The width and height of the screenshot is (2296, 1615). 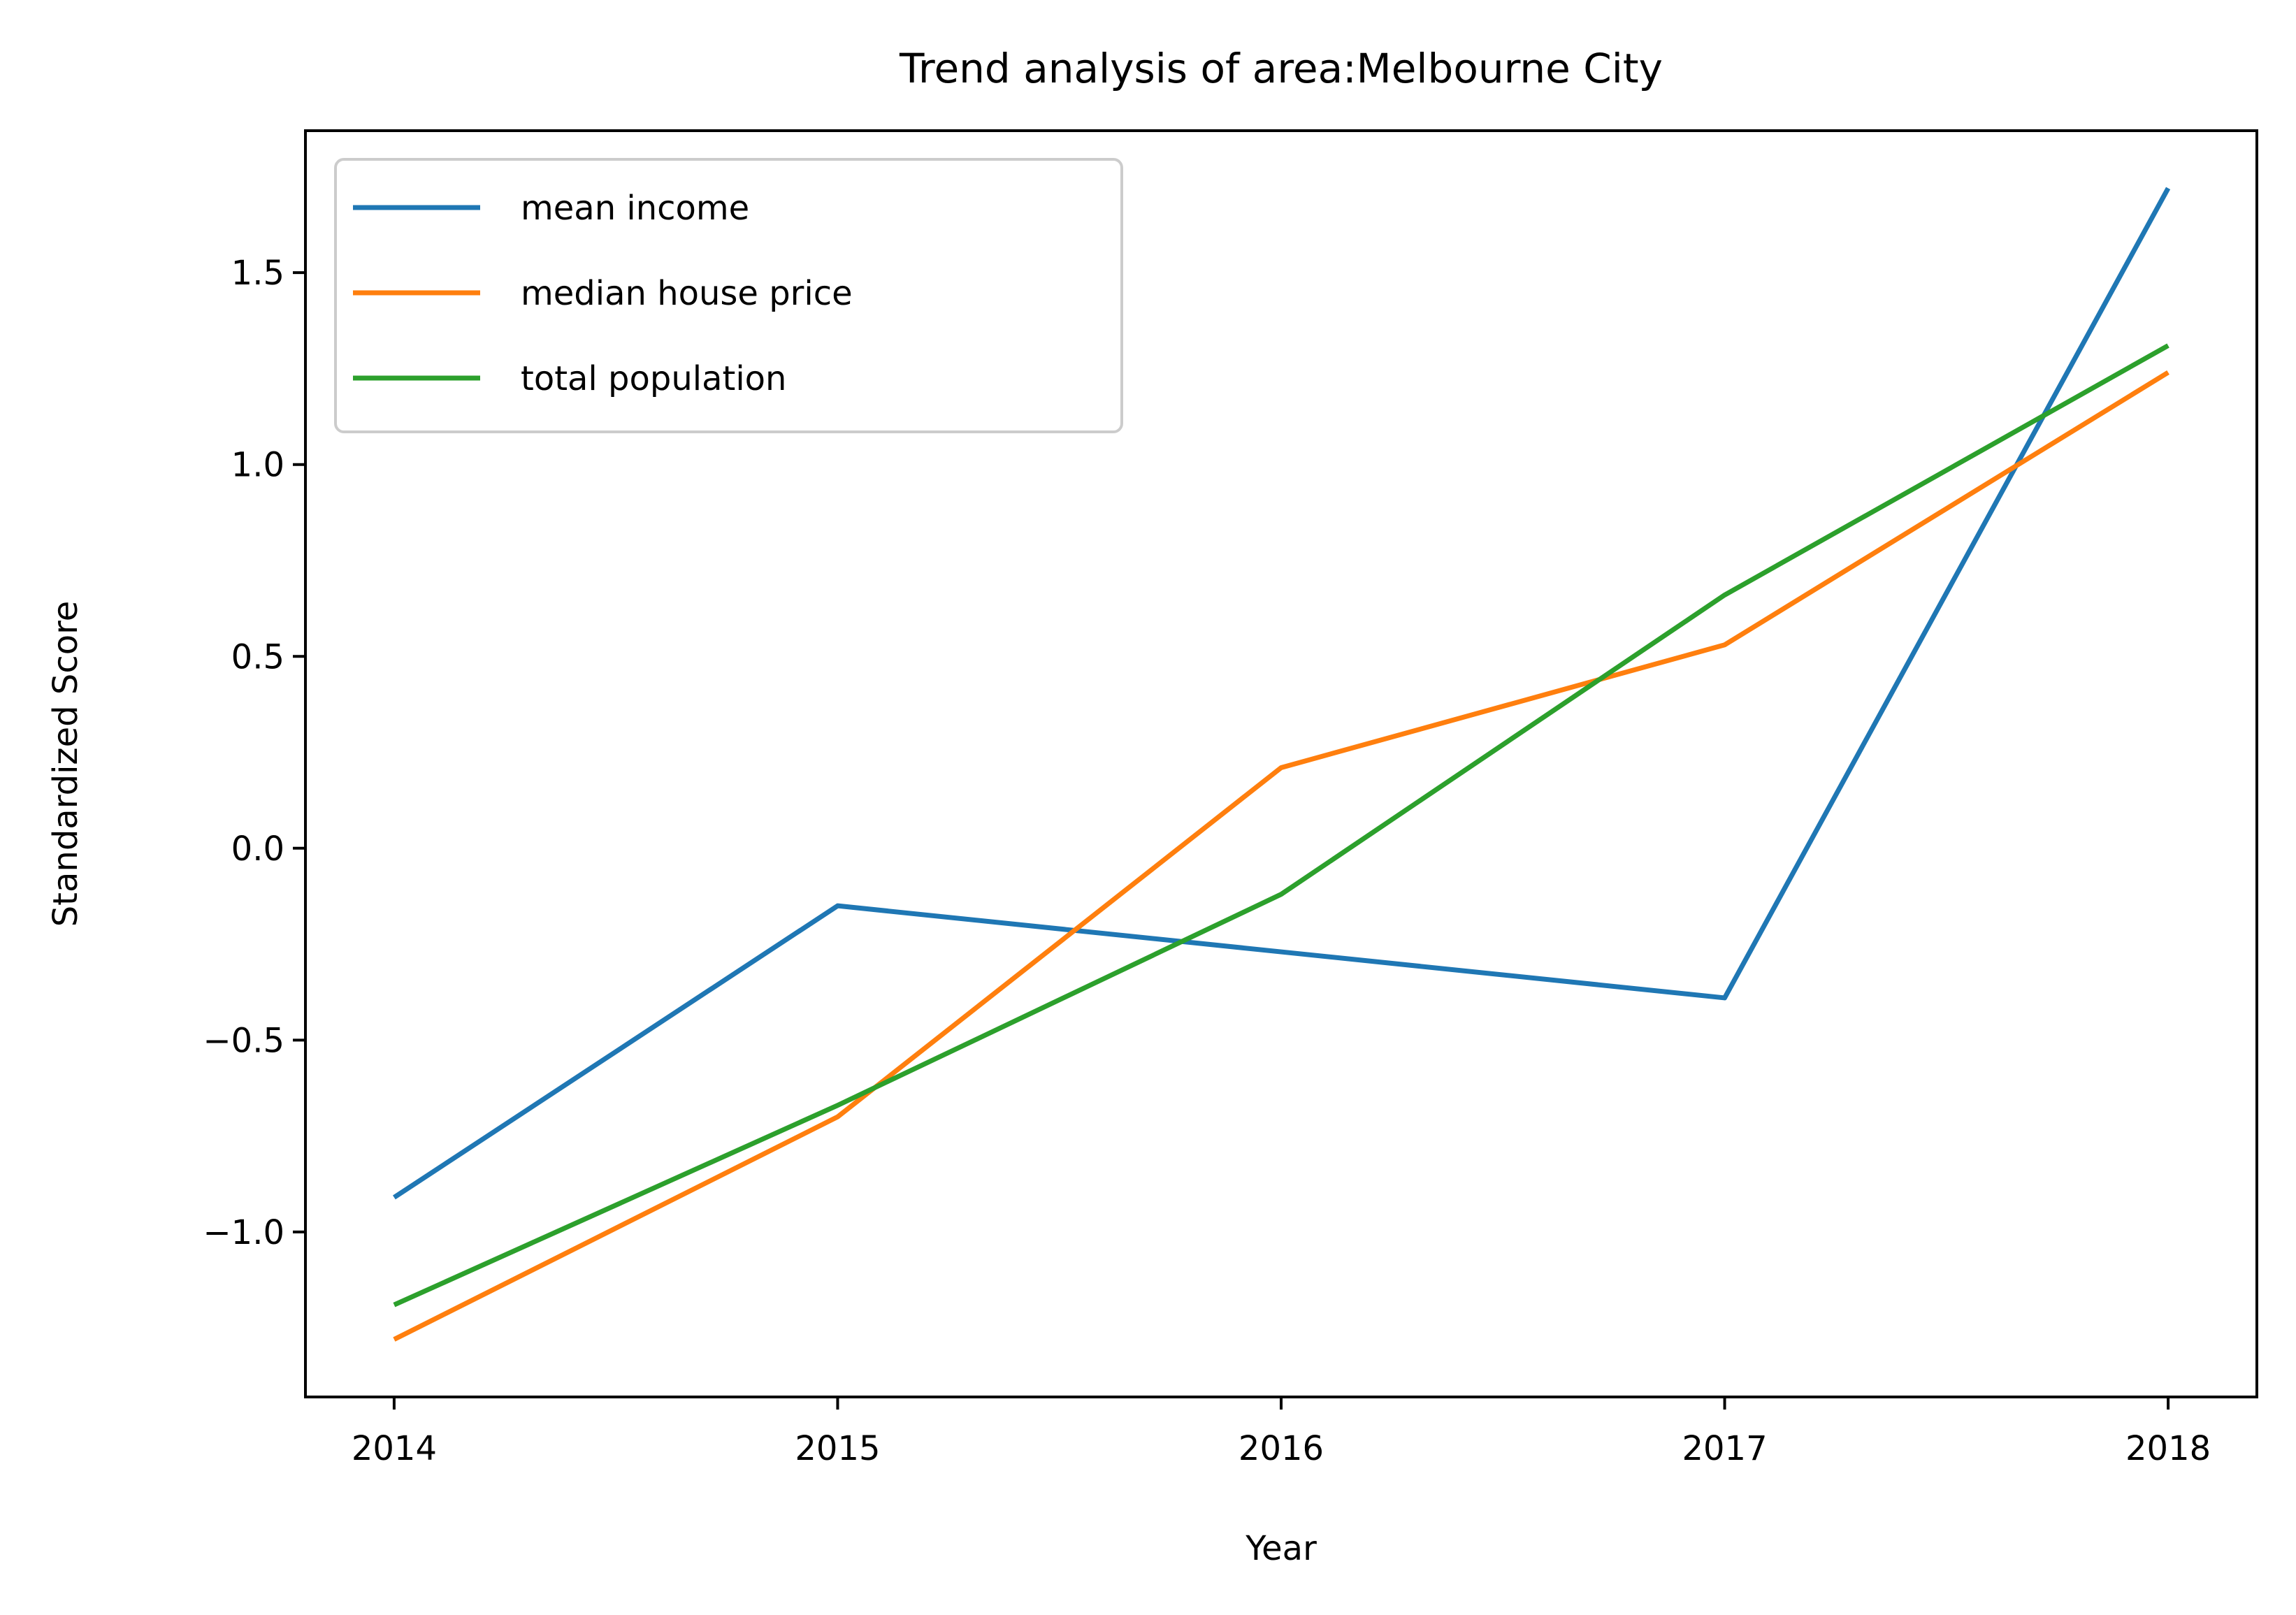 What do you see at coordinates (243, 1232) in the screenshot?
I see `y-tick-label: −1.0` at bounding box center [243, 1232].